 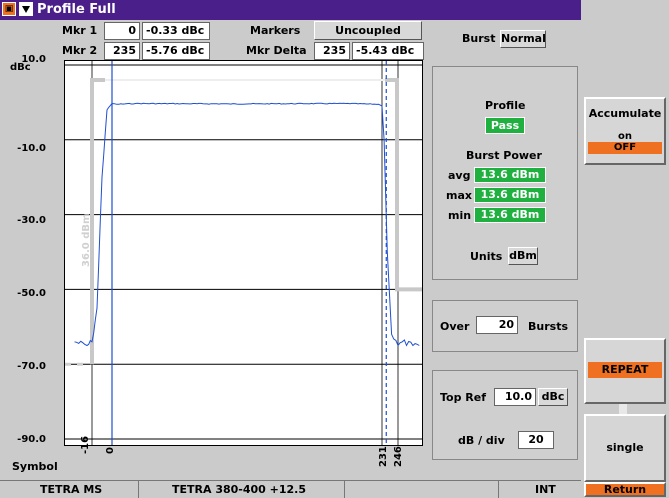 What do you see at coordinates (403, 184) in the screenshot?
I see `mask-upper-right` at bounding box center [403, 184].